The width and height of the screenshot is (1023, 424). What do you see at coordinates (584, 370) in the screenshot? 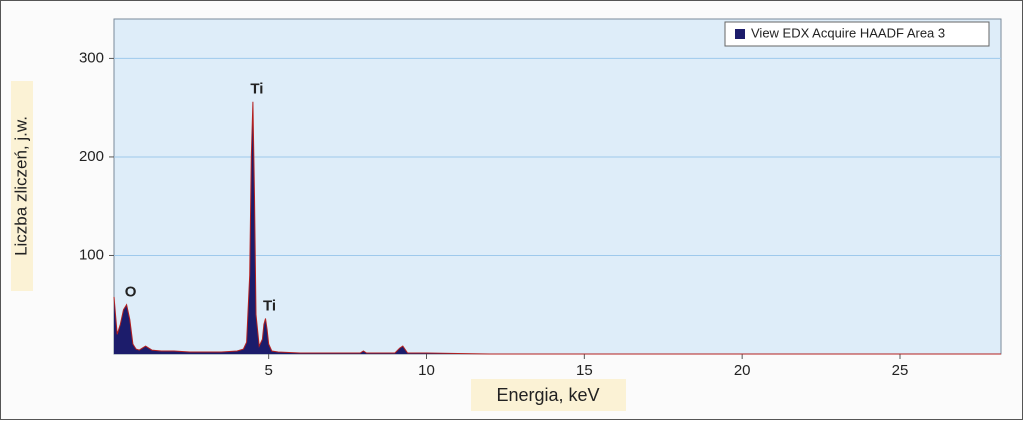
I see `x-tick-label: 15` at bounding box center [584, 370].